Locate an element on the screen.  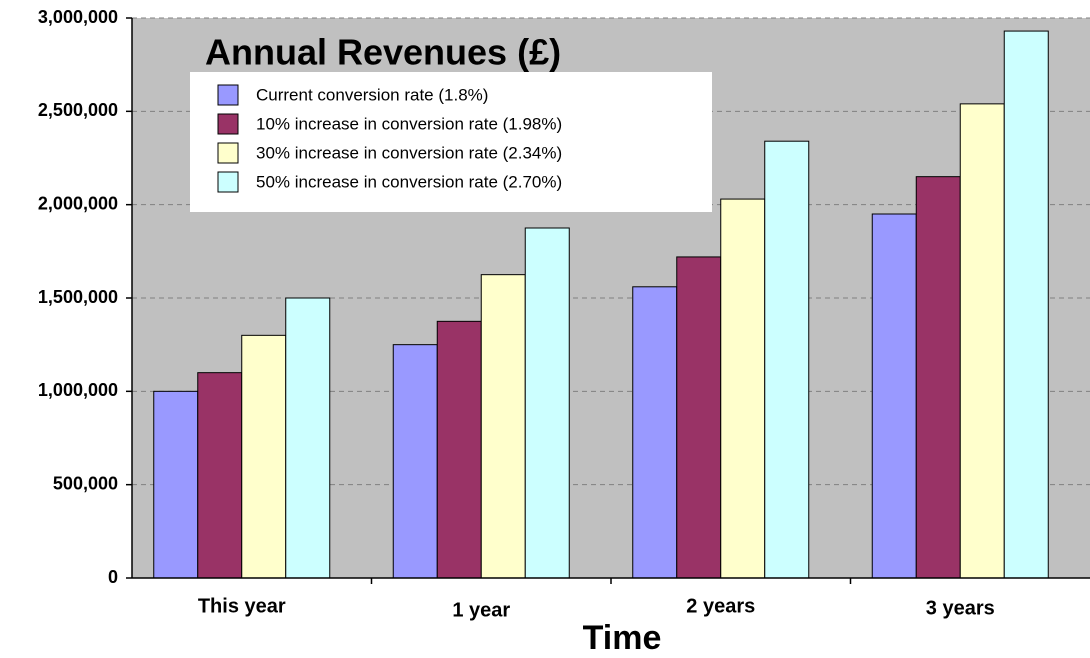
legend-label: 30% increase in conversion rate (2.34%) is located at coordinates (409, 152).